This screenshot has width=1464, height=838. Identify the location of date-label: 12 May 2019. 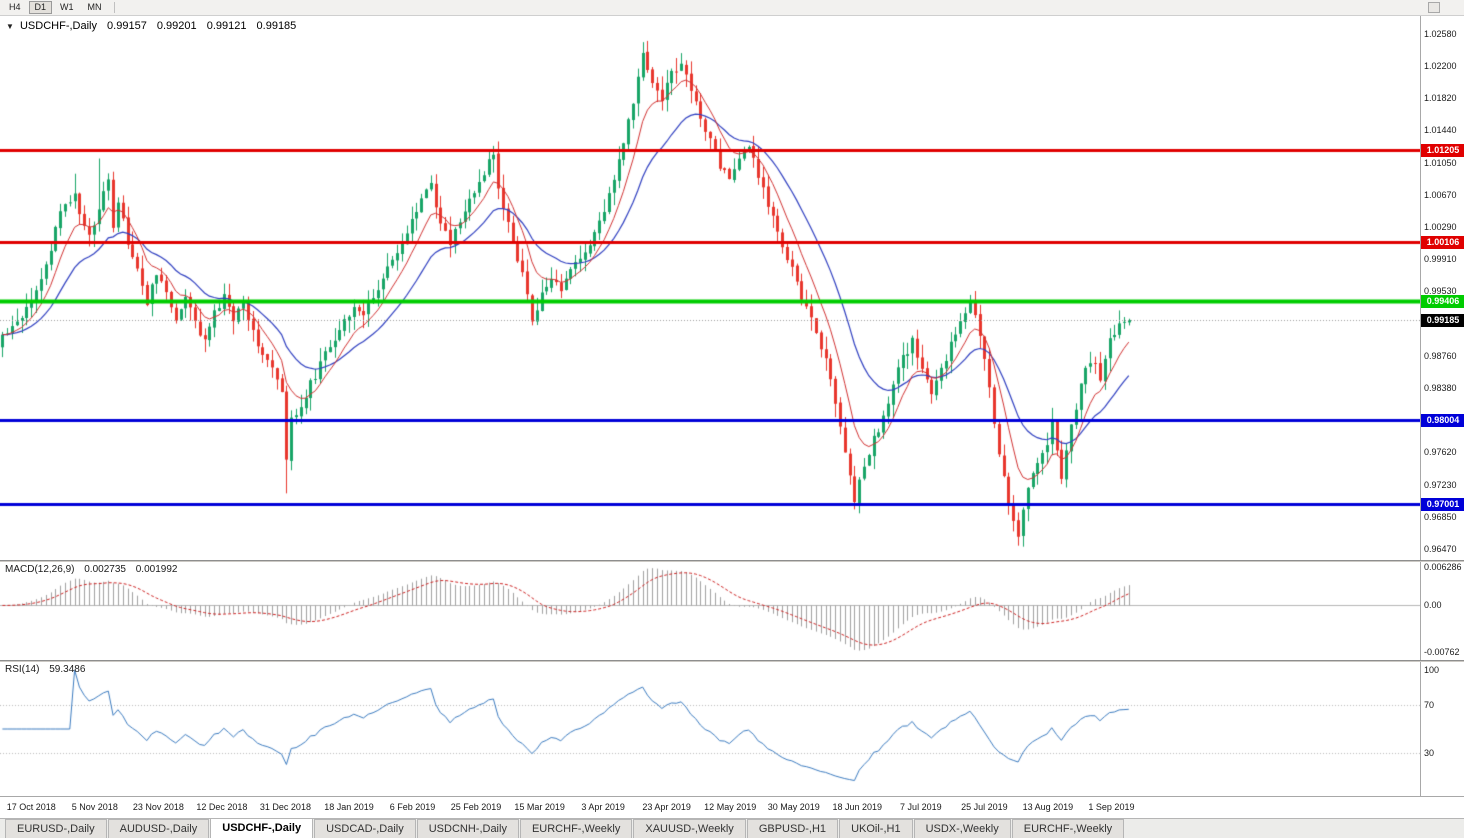
(730, 807).